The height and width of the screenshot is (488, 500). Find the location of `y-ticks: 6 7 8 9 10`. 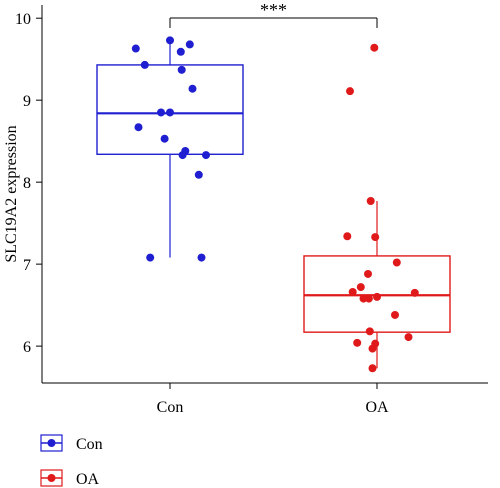

y-ticks: 6 7 8 9 10 is located at coordinates (28, 183).